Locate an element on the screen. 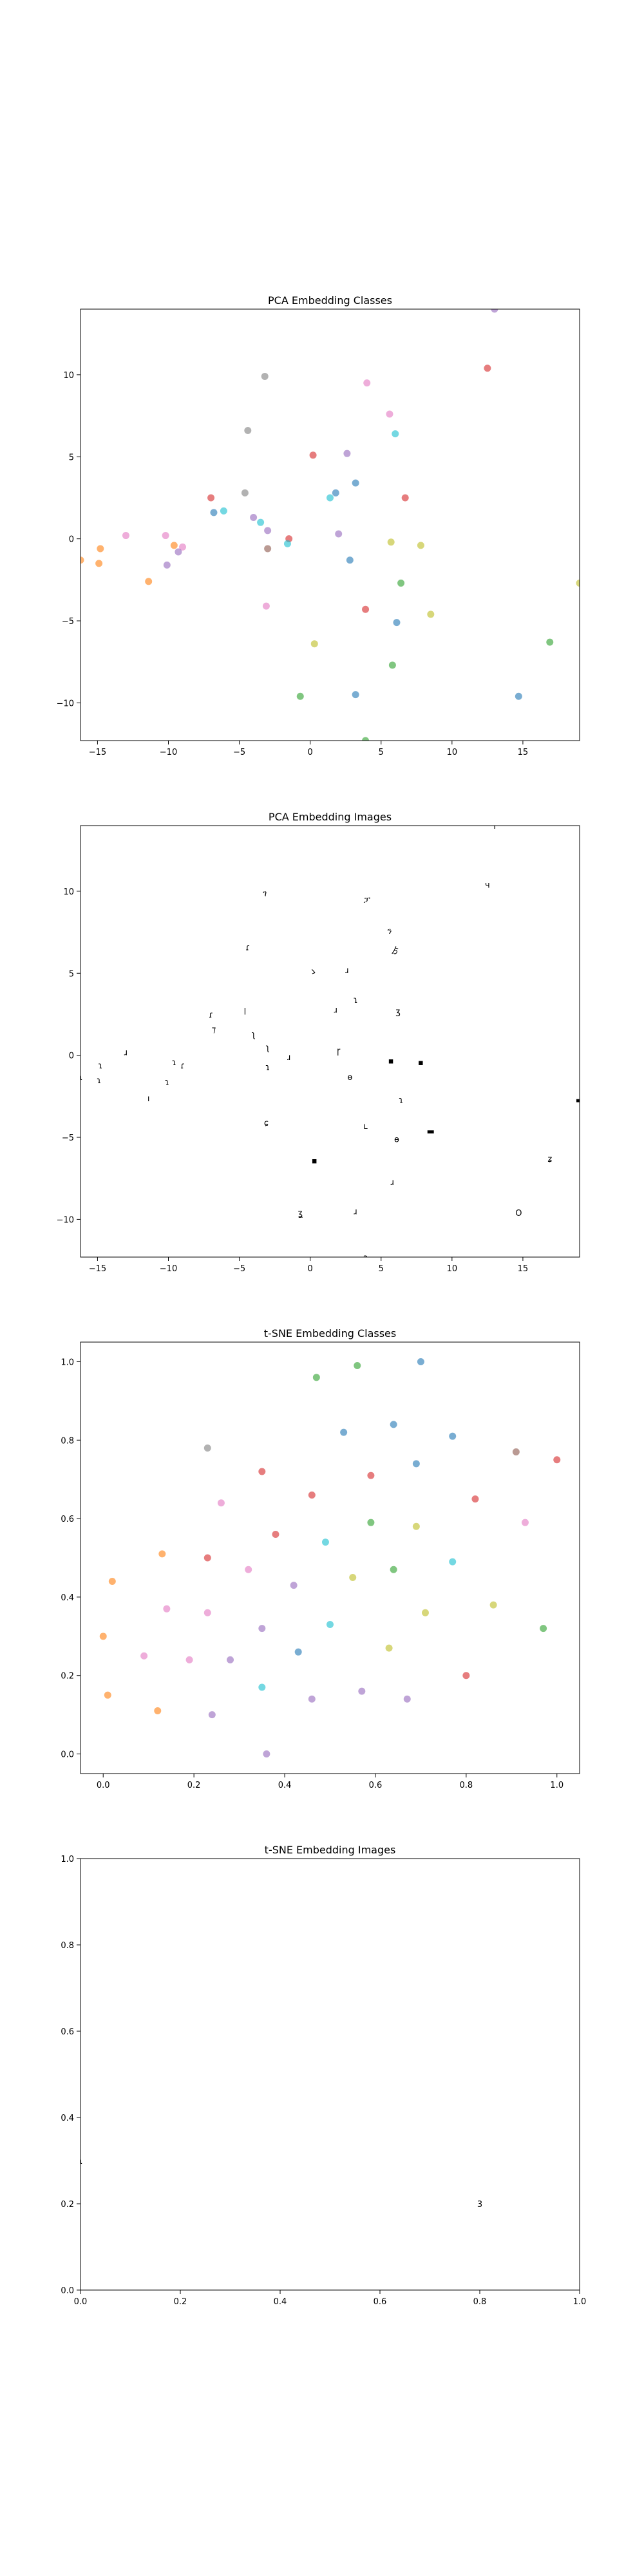 This screenshot has height=2576, width=644. image-glyph: ʅ is located at coordinates (254, 1035).